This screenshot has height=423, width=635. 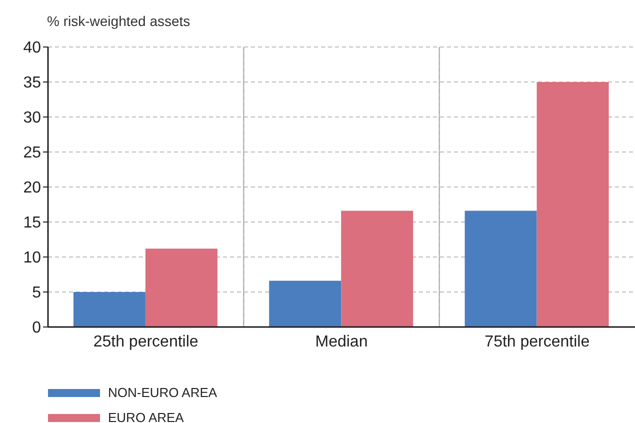 What do you see at coordinates (537, 341) in the screenshot?
I see `x-tick-label: 75th percentile` at bounding box center [537, 341].